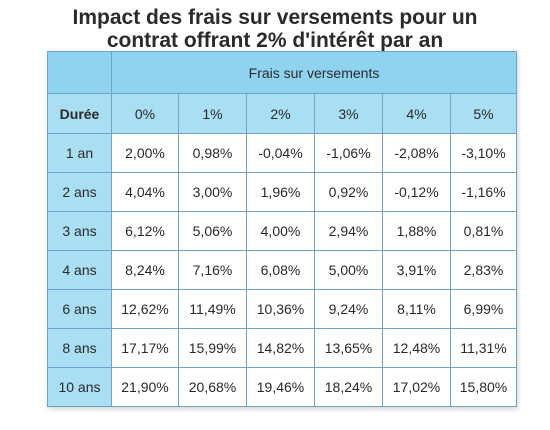 The image size is (550, 430). Describe the element at coordinates (416, 192) in the screenshot. I see `table-cell: -0,12%` at that location.